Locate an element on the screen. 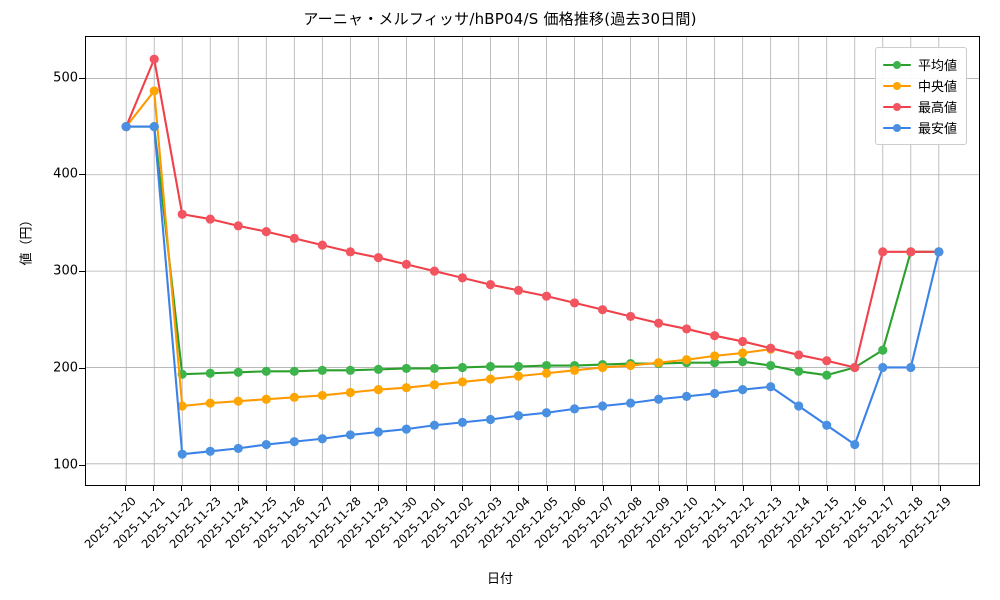 The image size is (1000, 600). x-axis-tick-marks is located at coordinates (532, 490).